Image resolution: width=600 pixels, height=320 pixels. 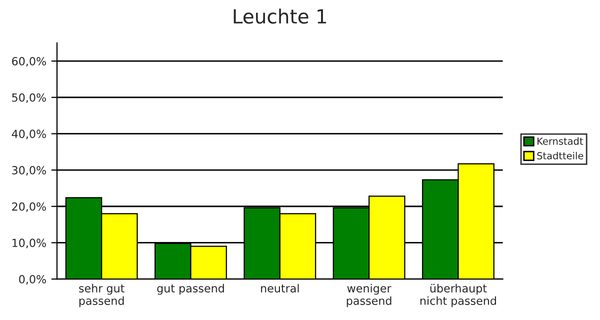 What do you see at coordinates (29, 171) in the screenshot?
I see `y-tick-label: 30,0%` at bounding box center [29, 171].